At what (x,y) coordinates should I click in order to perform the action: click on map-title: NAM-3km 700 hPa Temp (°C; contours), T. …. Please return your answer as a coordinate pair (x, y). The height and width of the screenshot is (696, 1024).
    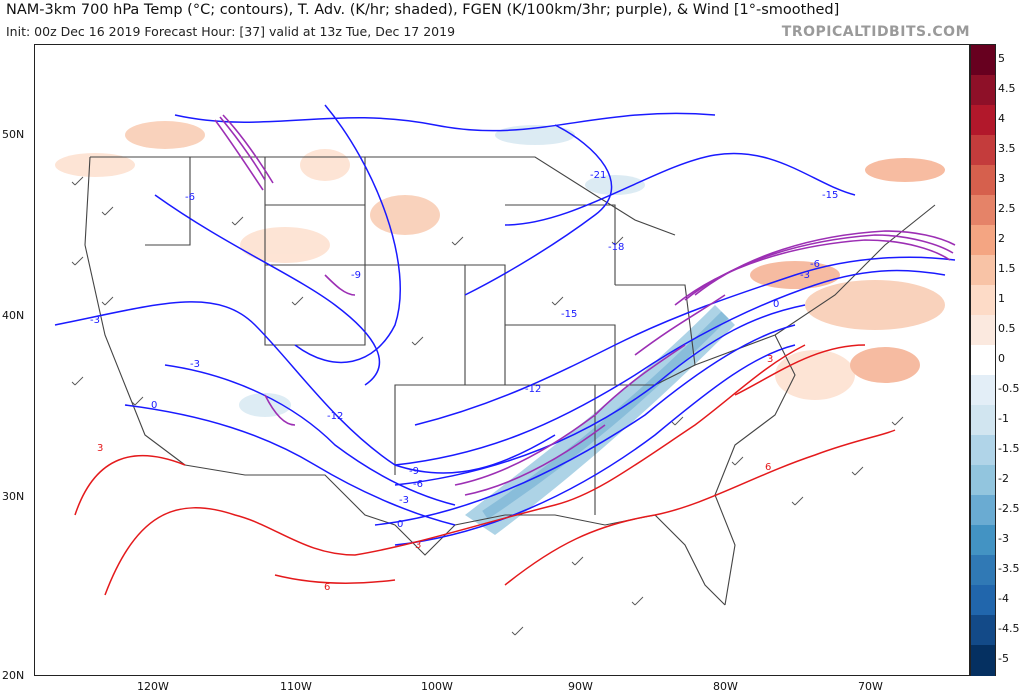
    Looking at the image, I should click on (423, 10).